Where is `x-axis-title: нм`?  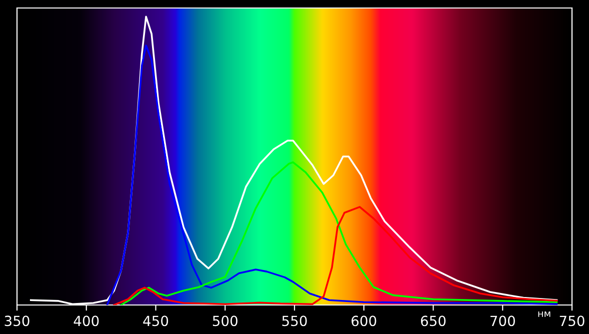 x-axis-title: нм is located at coordinates (544, 314).